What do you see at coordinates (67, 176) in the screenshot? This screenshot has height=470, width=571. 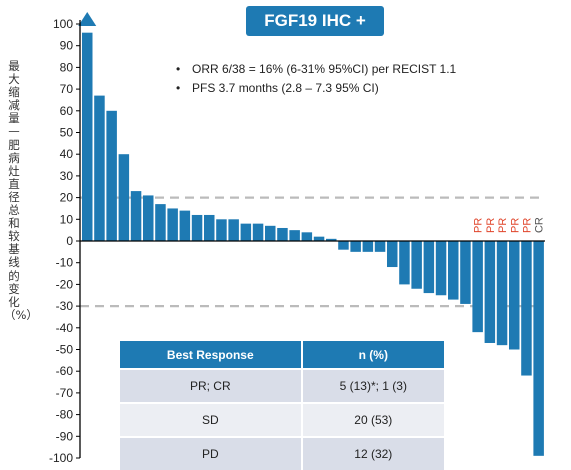 I see `y-tick-label: 30` at bounding box center [67, 176].